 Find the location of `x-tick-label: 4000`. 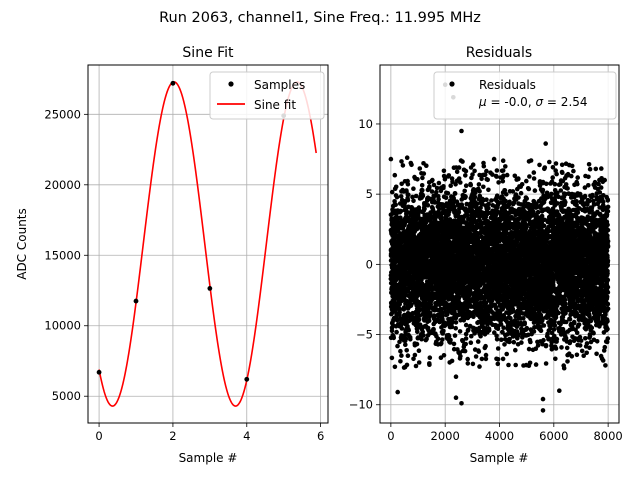

x-tick-label: 4000 is located at coordinates (499, 436).